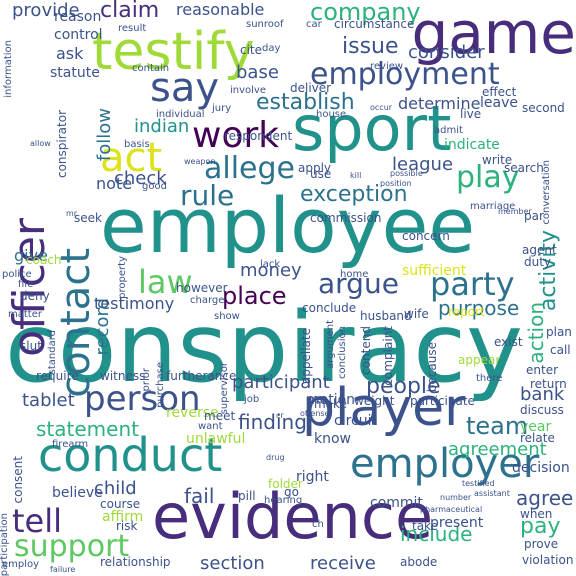 The image size is (576, 576). Describe the element at coordinates (48, 400) in the screenshot. I see `word: tablet` at that location.